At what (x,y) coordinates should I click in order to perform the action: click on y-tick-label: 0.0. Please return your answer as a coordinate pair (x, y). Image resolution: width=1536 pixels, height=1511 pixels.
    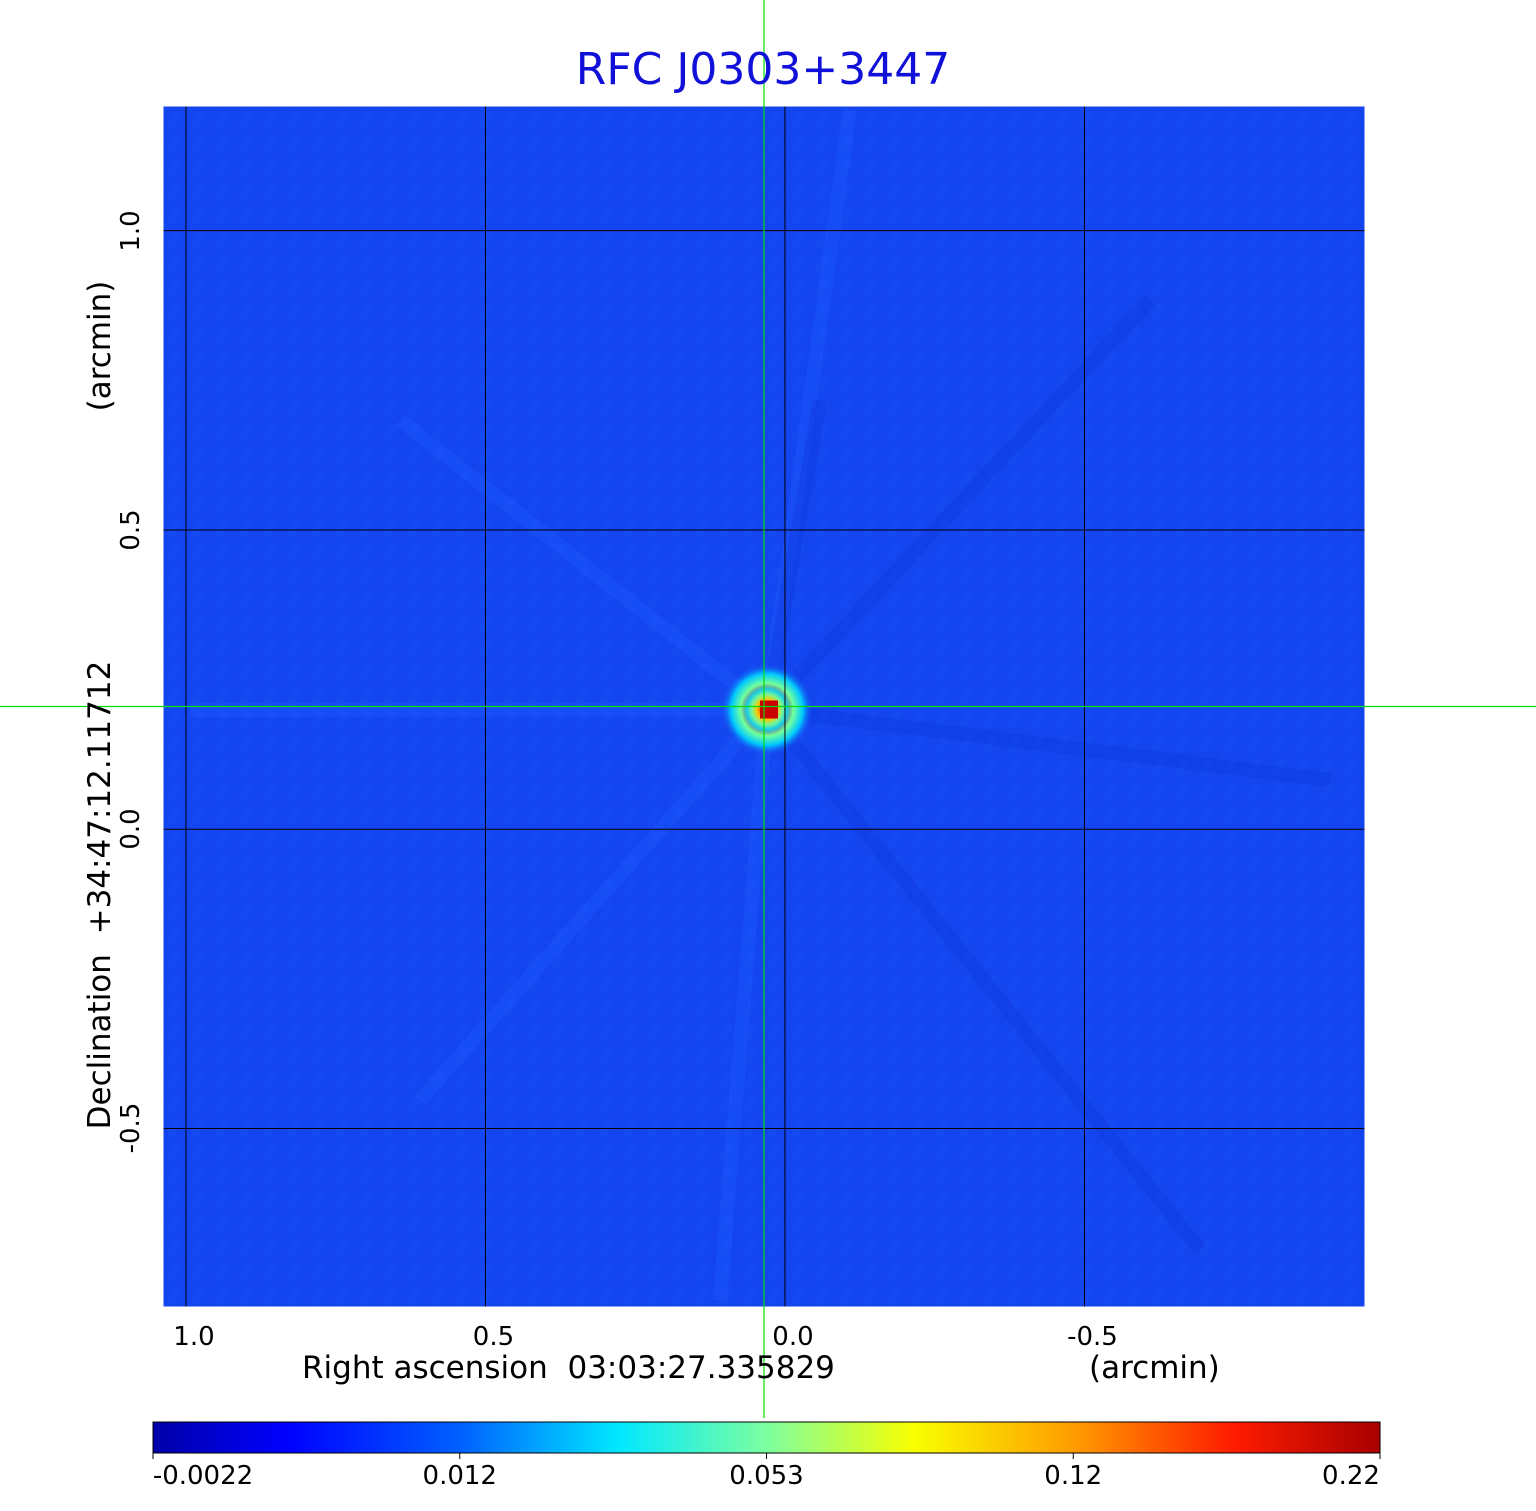
    Looking at the image, I should click on (131, 829).